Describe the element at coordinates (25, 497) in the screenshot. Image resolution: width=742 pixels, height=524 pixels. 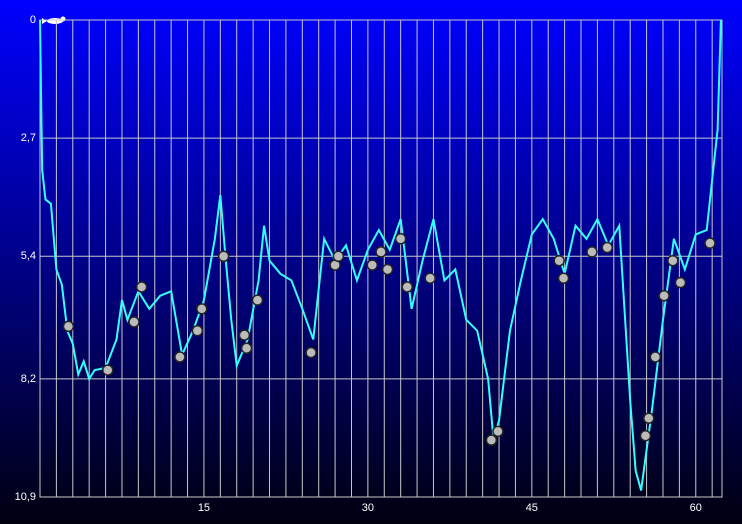
I see `y-tick-label: 10,9` at that location.